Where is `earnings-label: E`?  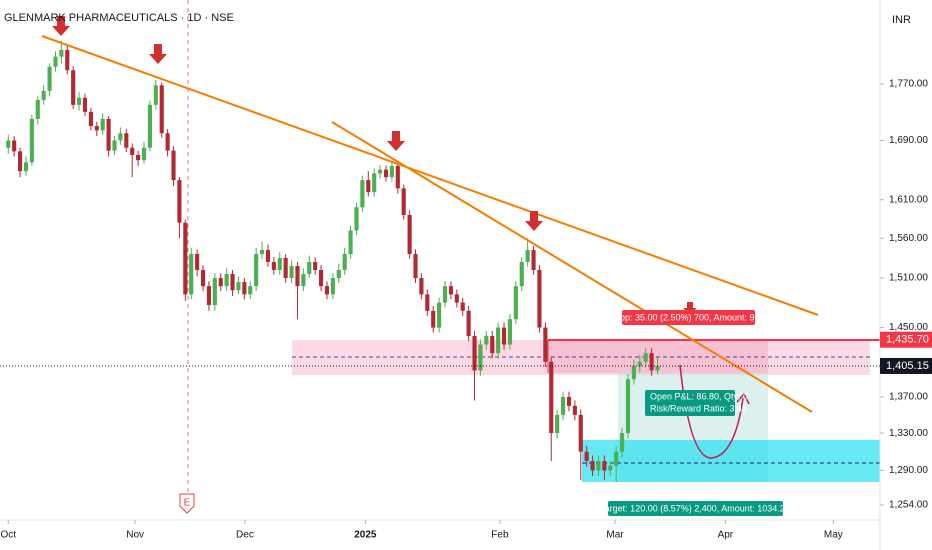 earnings-label: E is located at coordinates (187, 503).